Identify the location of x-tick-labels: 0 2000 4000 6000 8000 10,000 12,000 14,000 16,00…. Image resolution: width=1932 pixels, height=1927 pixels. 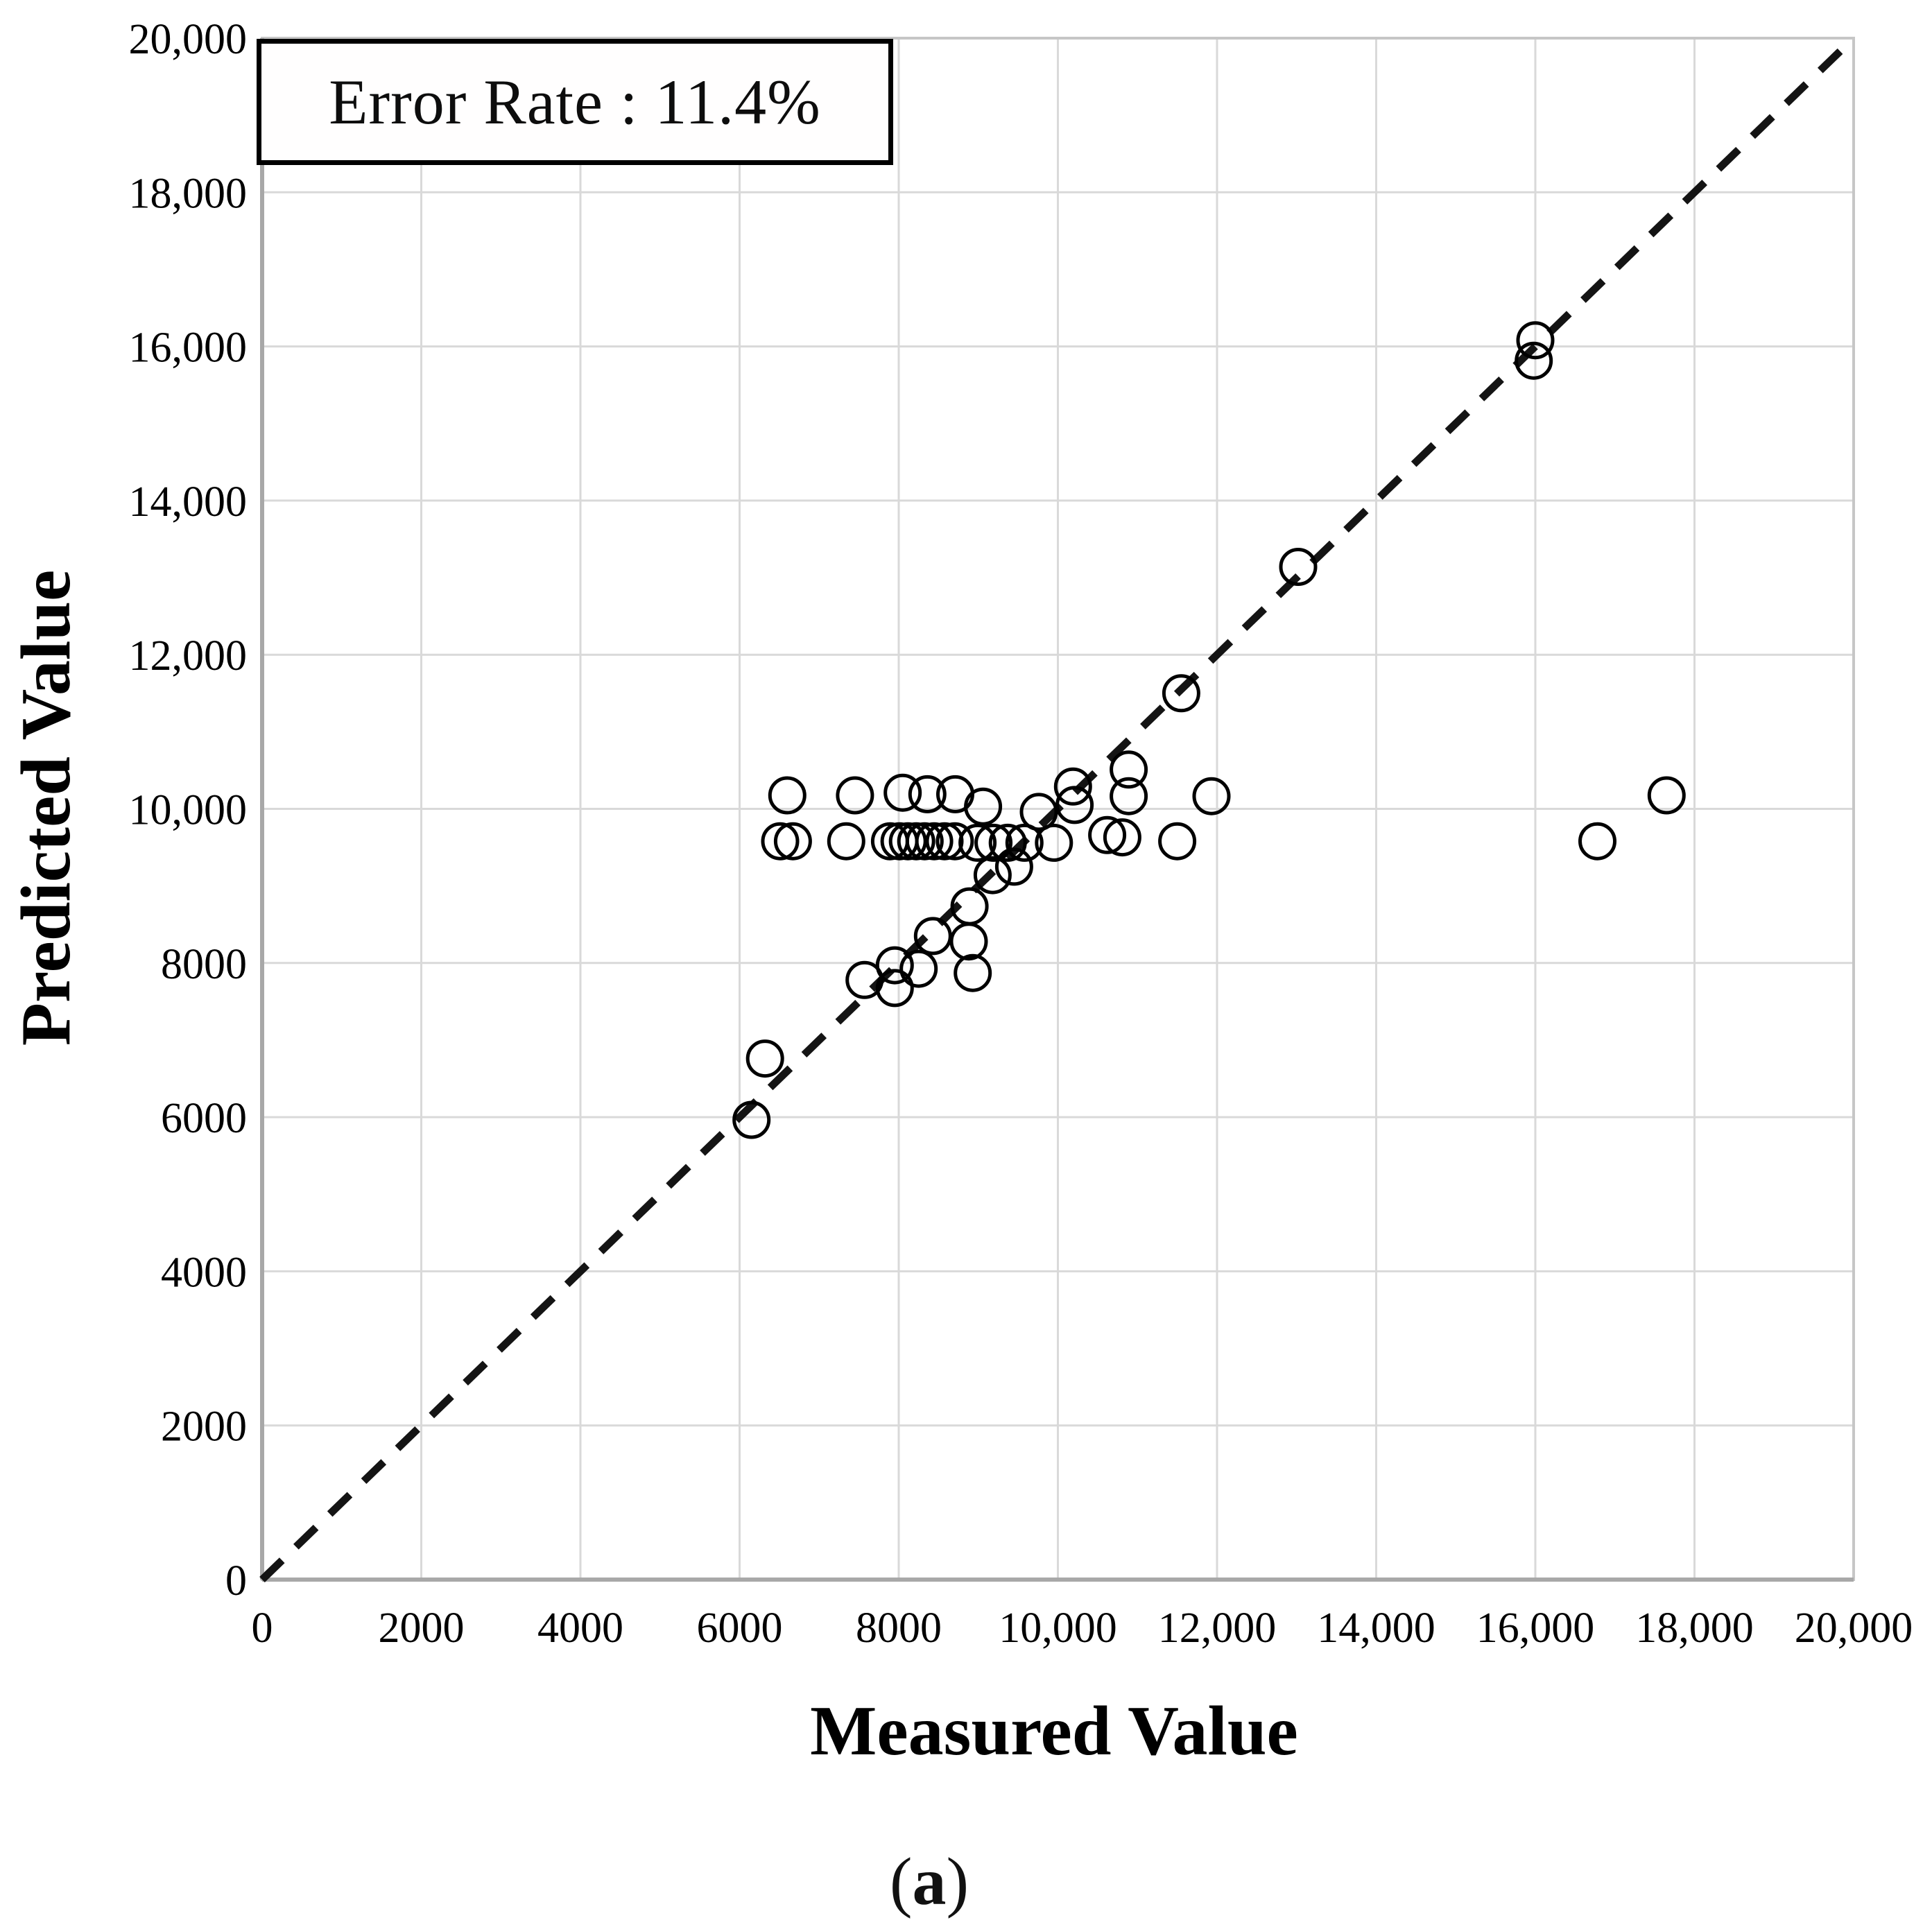
(1082, 1629).